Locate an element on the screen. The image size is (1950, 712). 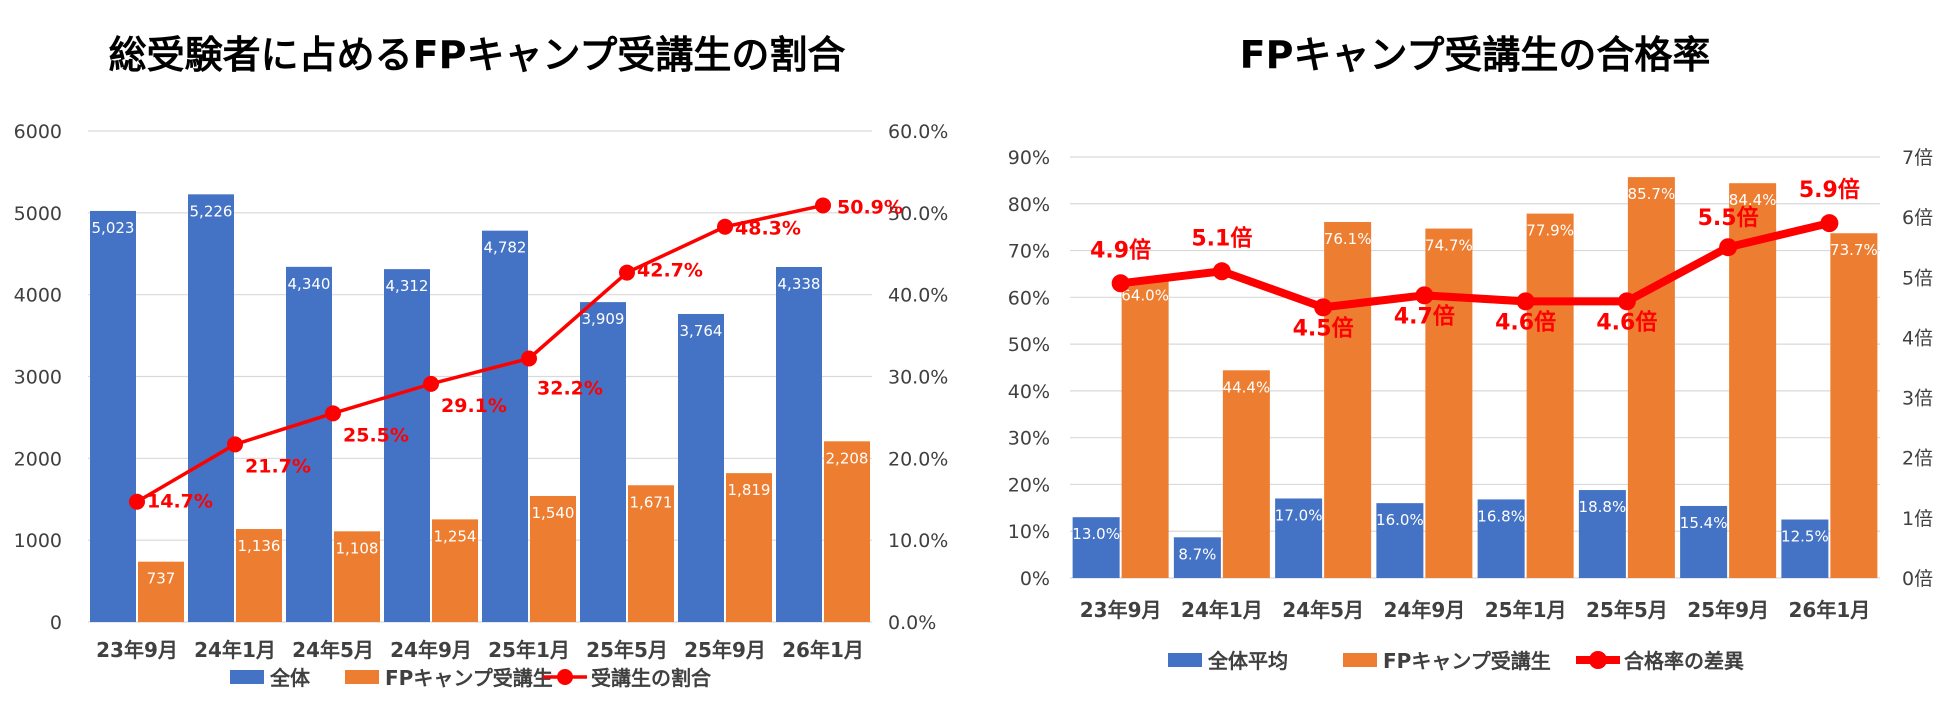
bar-data-label: 84.4% is located at coordinates (1753, 200).